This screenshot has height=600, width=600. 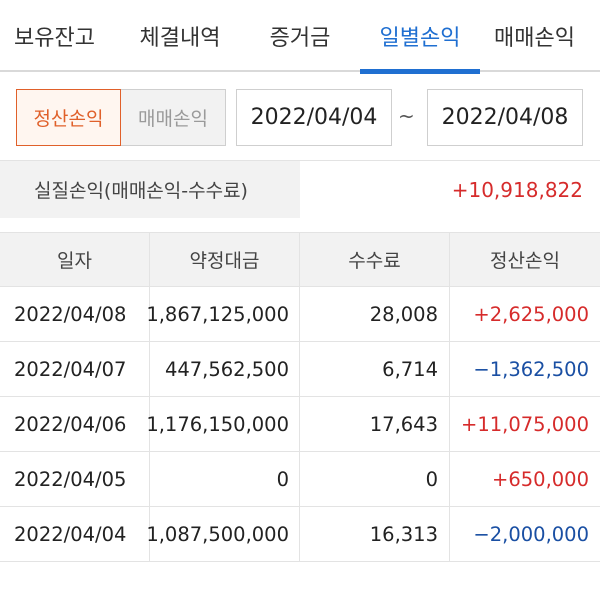 What do you see at coordinates (517, 189) in the screenshot?
I see `summary-value: +10,918,822` at bounding box center [517, 189].